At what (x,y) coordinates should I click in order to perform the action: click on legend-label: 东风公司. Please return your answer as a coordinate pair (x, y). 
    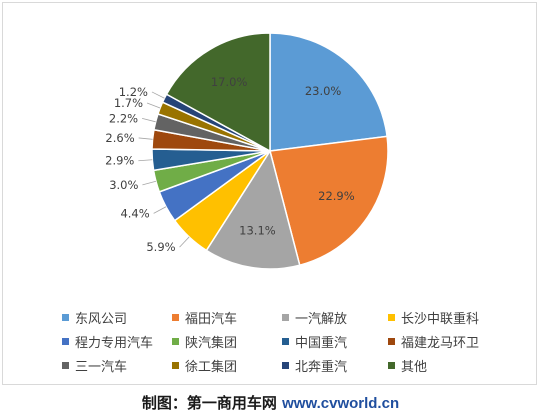
    Looking at the image, I should click on (101, 319).